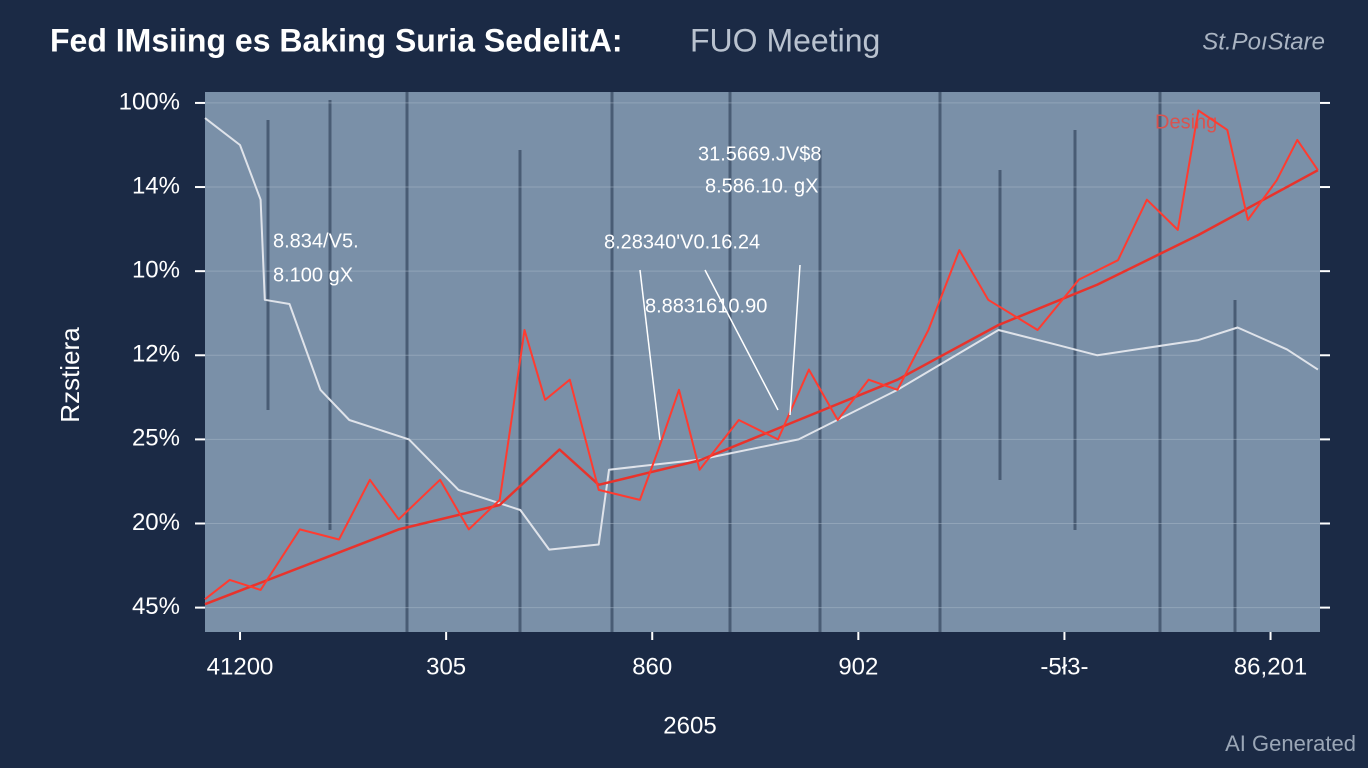  Describe the element at coordinates (156, 438) in the screenshot. I see `y-tick-label: 25%` at that location.